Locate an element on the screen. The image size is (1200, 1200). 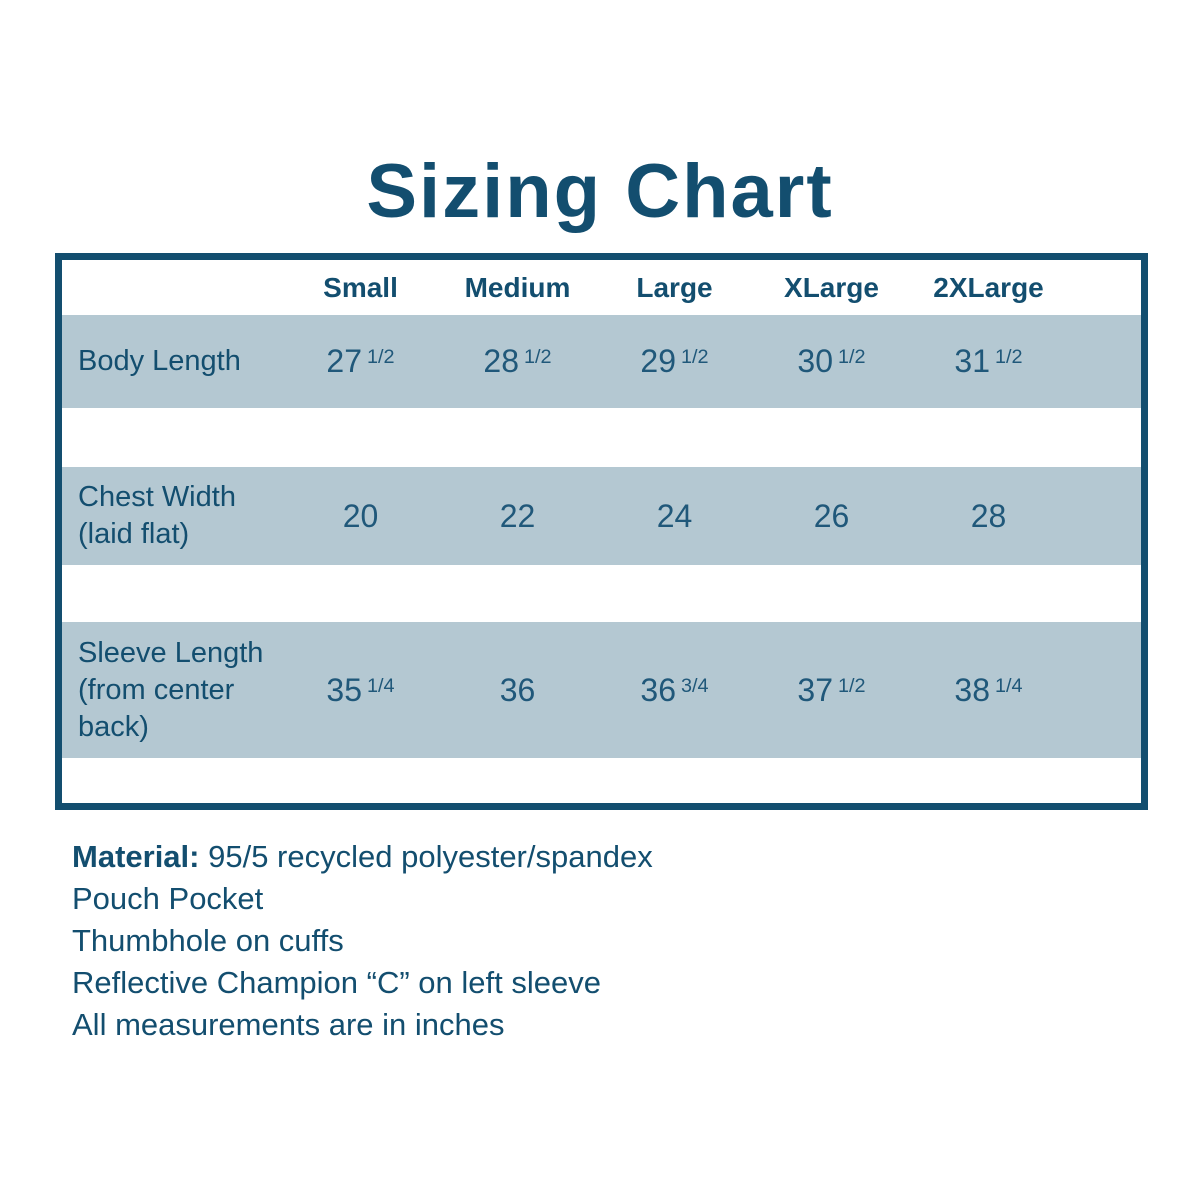
size-value: 37 1/2 is located at coordinates (831, 690).